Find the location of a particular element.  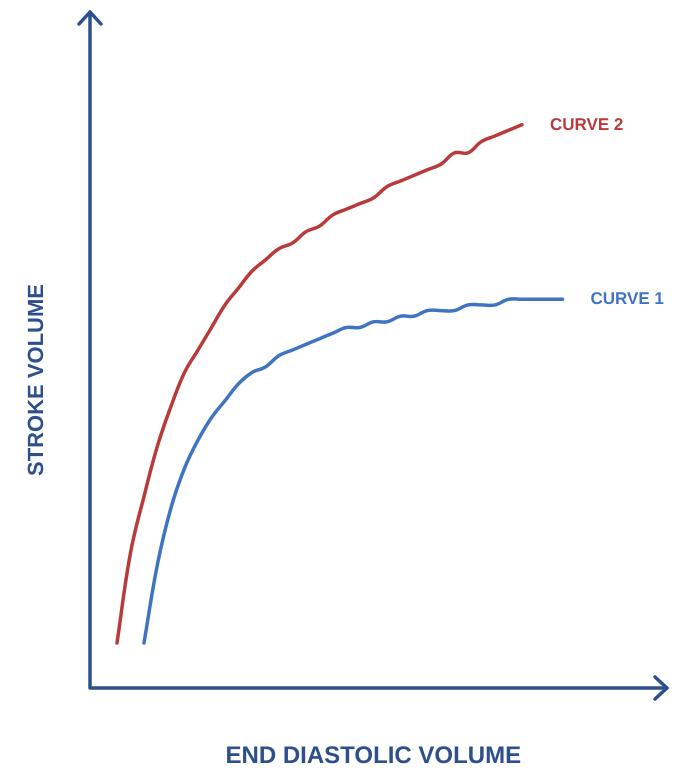

series-label: CURVE 2 is located at coordinates (587, 124).